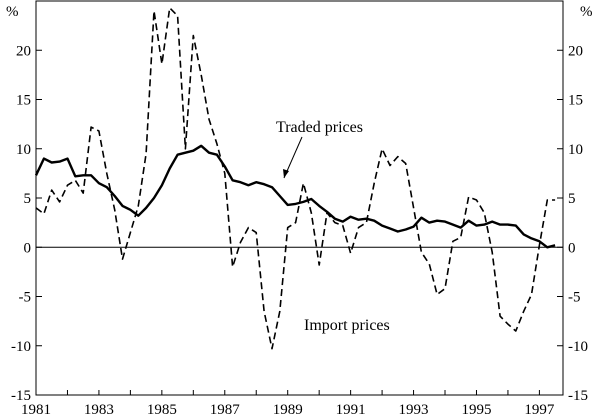 The height and width of the screenshot is (418, 600). What do you see at coordinates (572, 248) in the screenshot?
I see `y-tick-label-right: 0` at bounding box center [572, 248].